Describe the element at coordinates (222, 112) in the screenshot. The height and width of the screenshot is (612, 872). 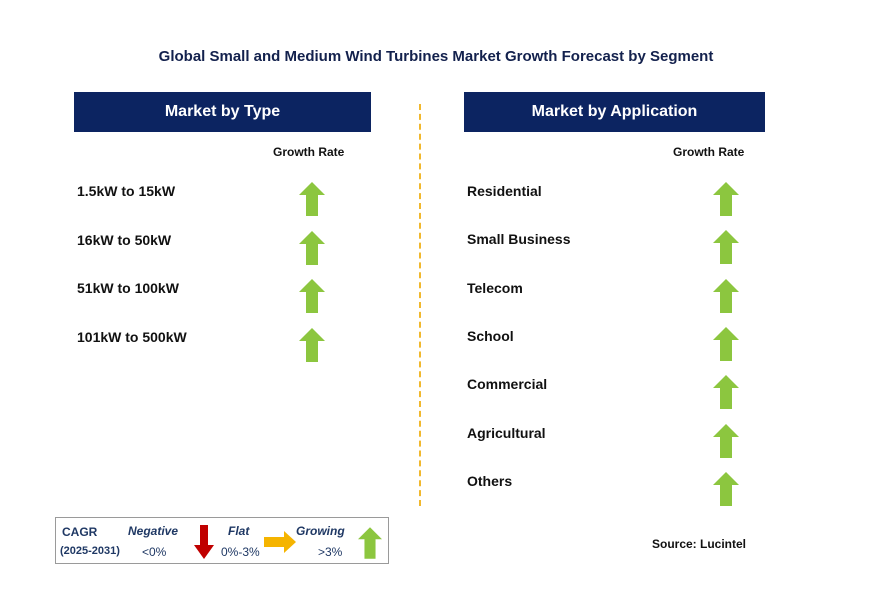
I see `market-by-type-header: Market by Type` at that location.